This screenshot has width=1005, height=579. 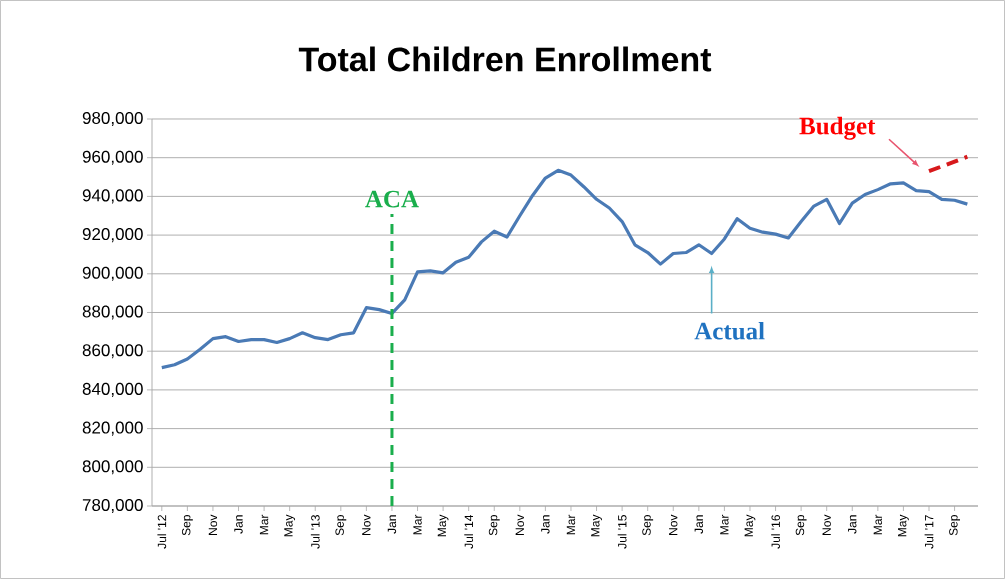 I want to click on y-tick-label: 980,000, so click(x=112, y=119).